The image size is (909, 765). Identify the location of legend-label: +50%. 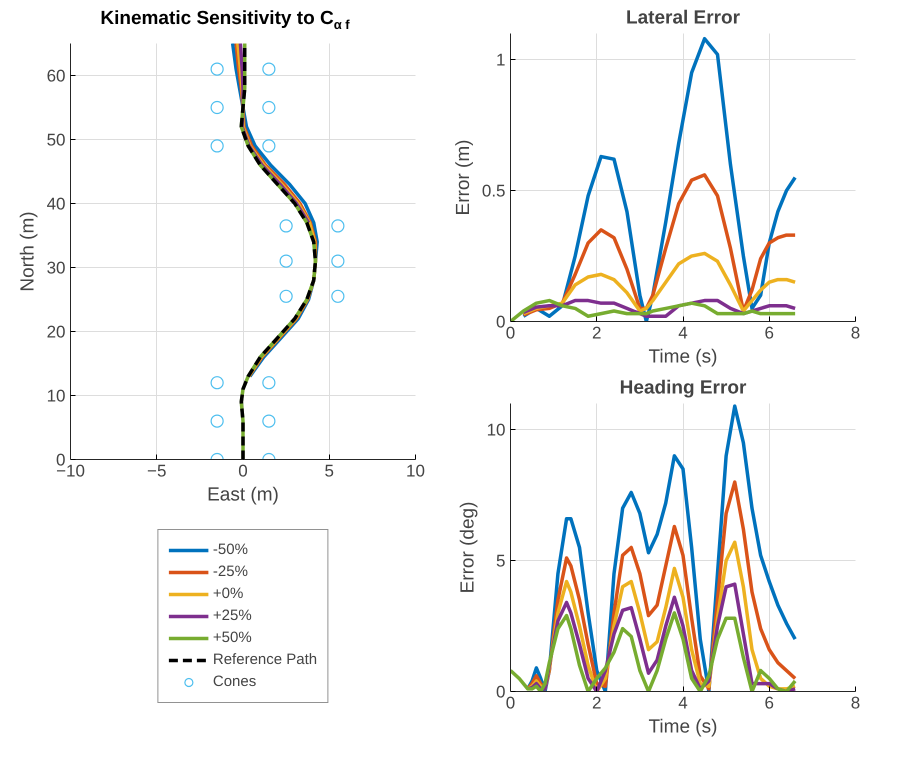
(232, 637).